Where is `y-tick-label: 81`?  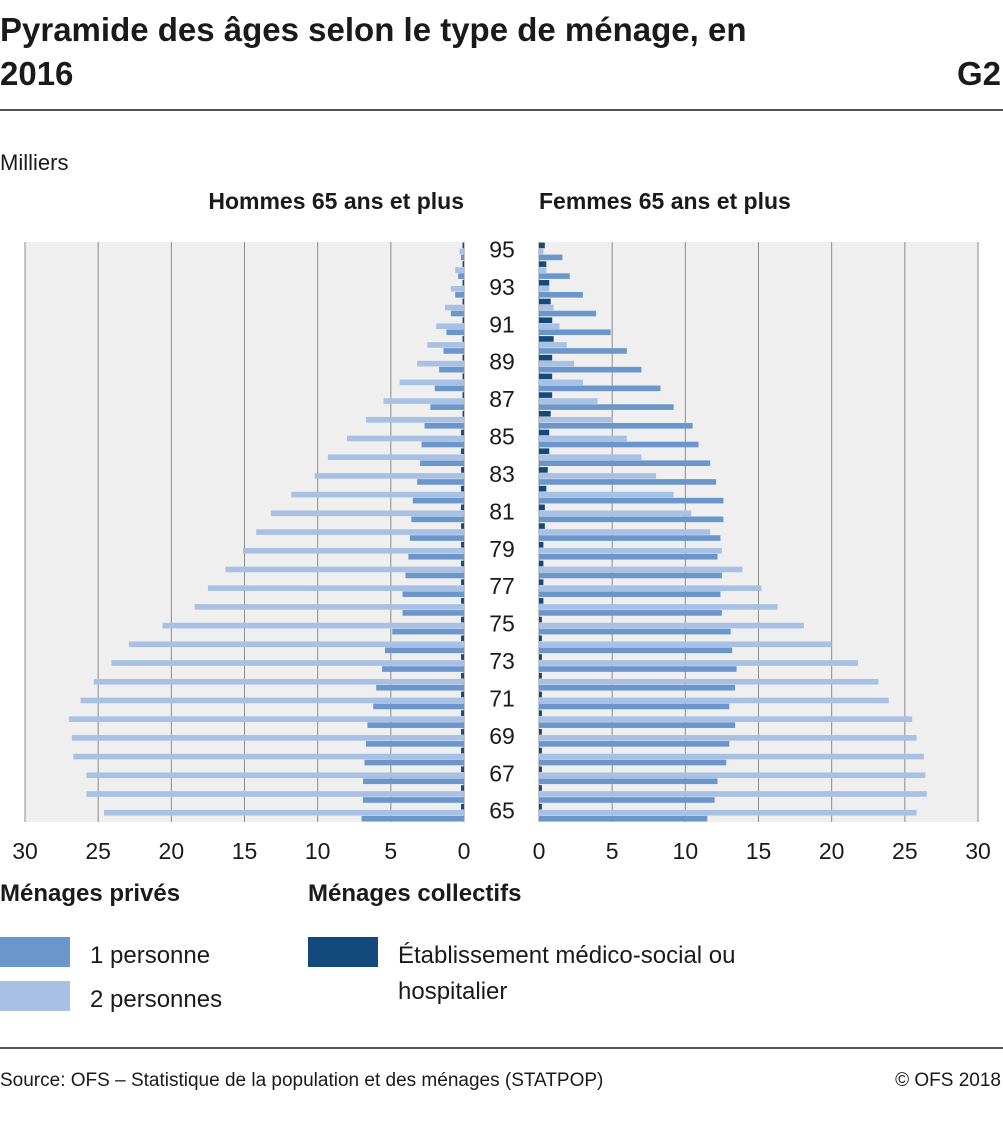 y-tick-label: 81 is located at coordinates (502, 511).